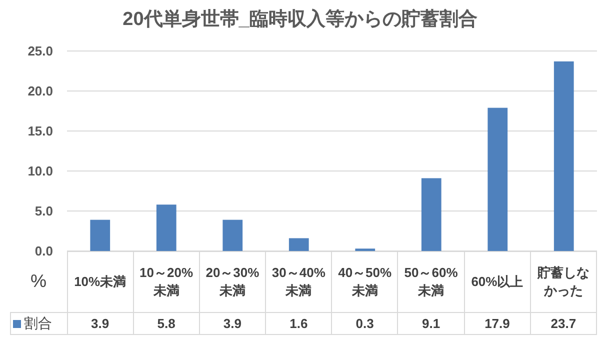 This screenshot has width=598, height=343. What do you see at coordinates (299, 282) in the screenshot?
I see `x-tick-label: 30～40%未満` at bounding box center [299, 282].